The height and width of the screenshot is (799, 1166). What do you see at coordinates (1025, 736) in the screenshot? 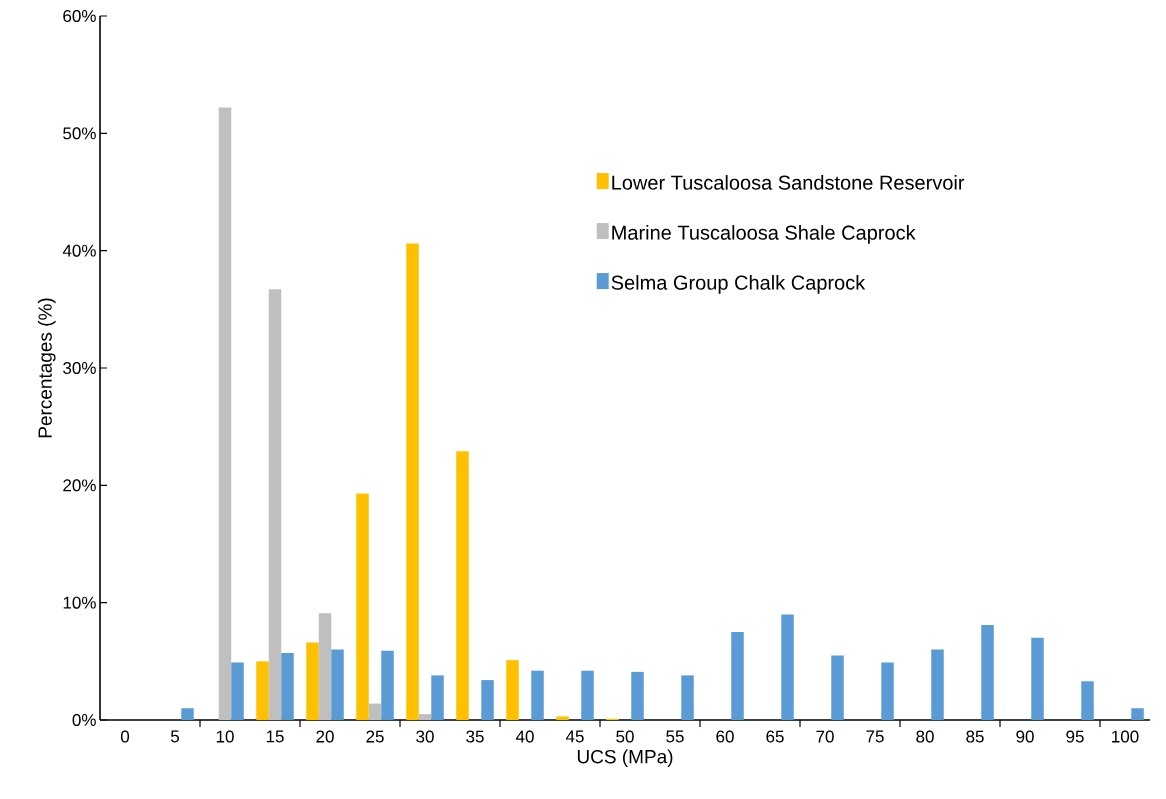
I see `x-tick-label: 90` at bounding box center [1025, 736].